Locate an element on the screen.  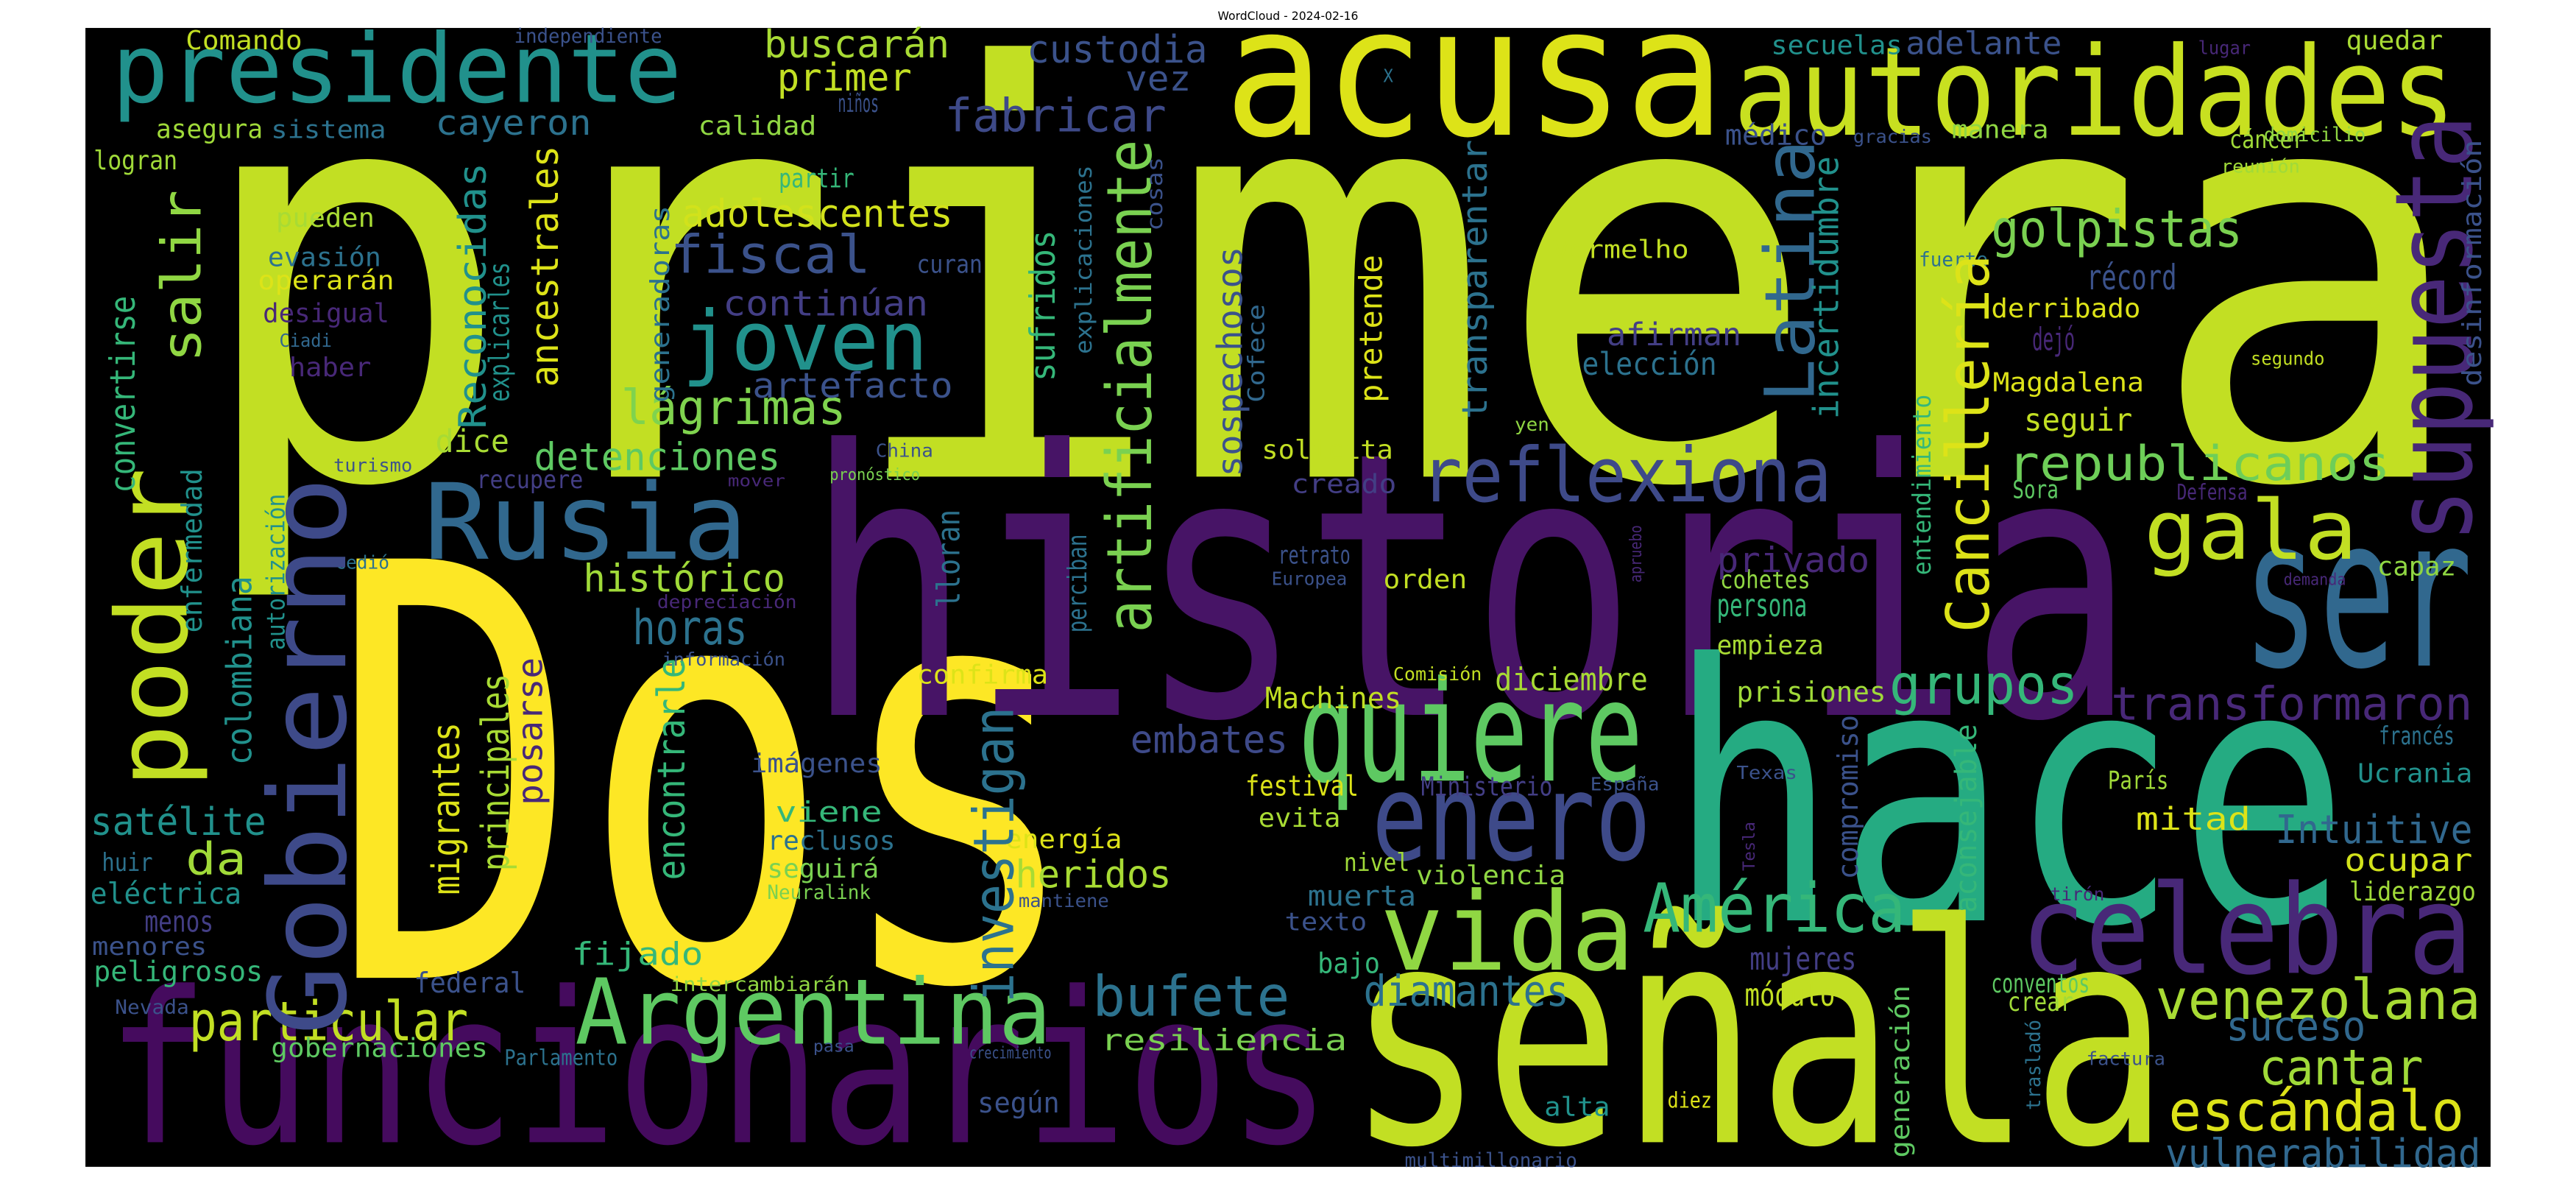
word: Defensa is located at coordinates (2212, 492).